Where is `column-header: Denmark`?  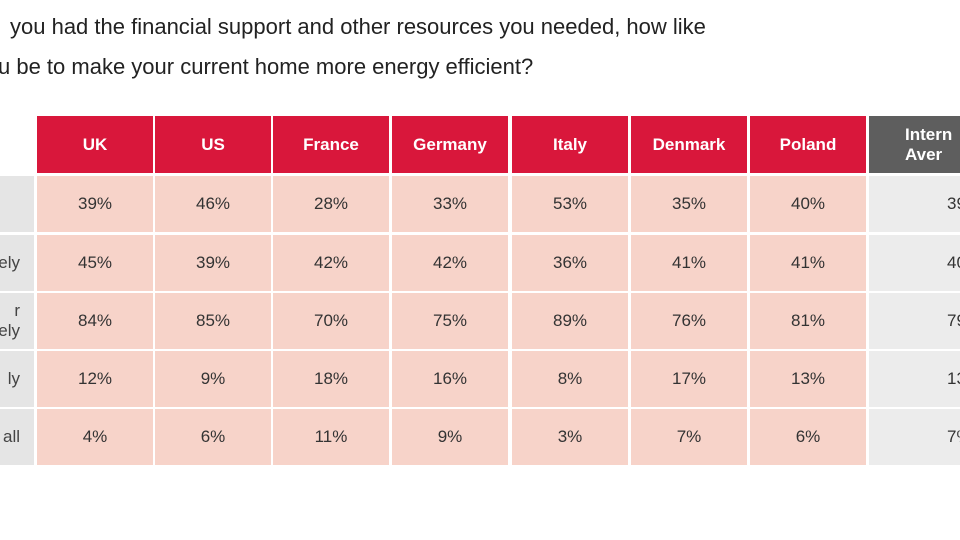 column-header: Denmark is located at coordinates (689, 144).